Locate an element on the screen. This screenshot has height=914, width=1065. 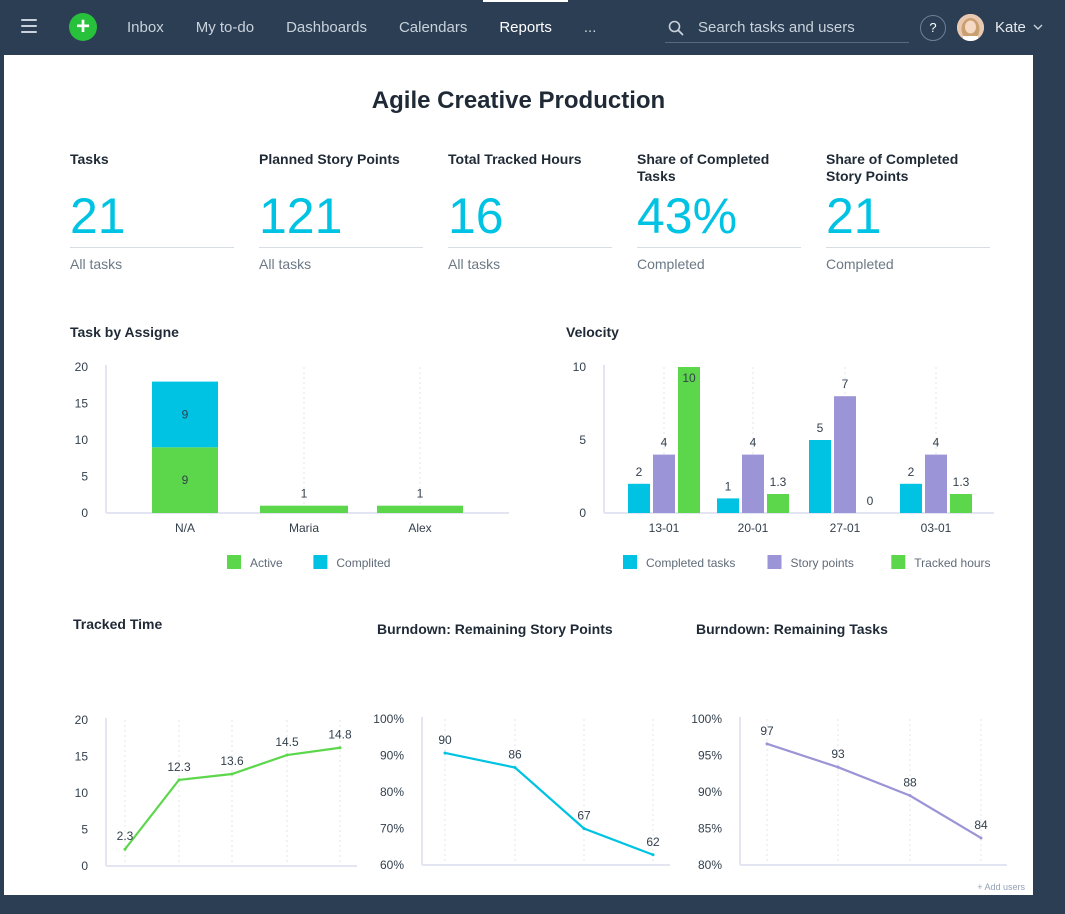
data-label: 86 is located at coordinates (515, 755).